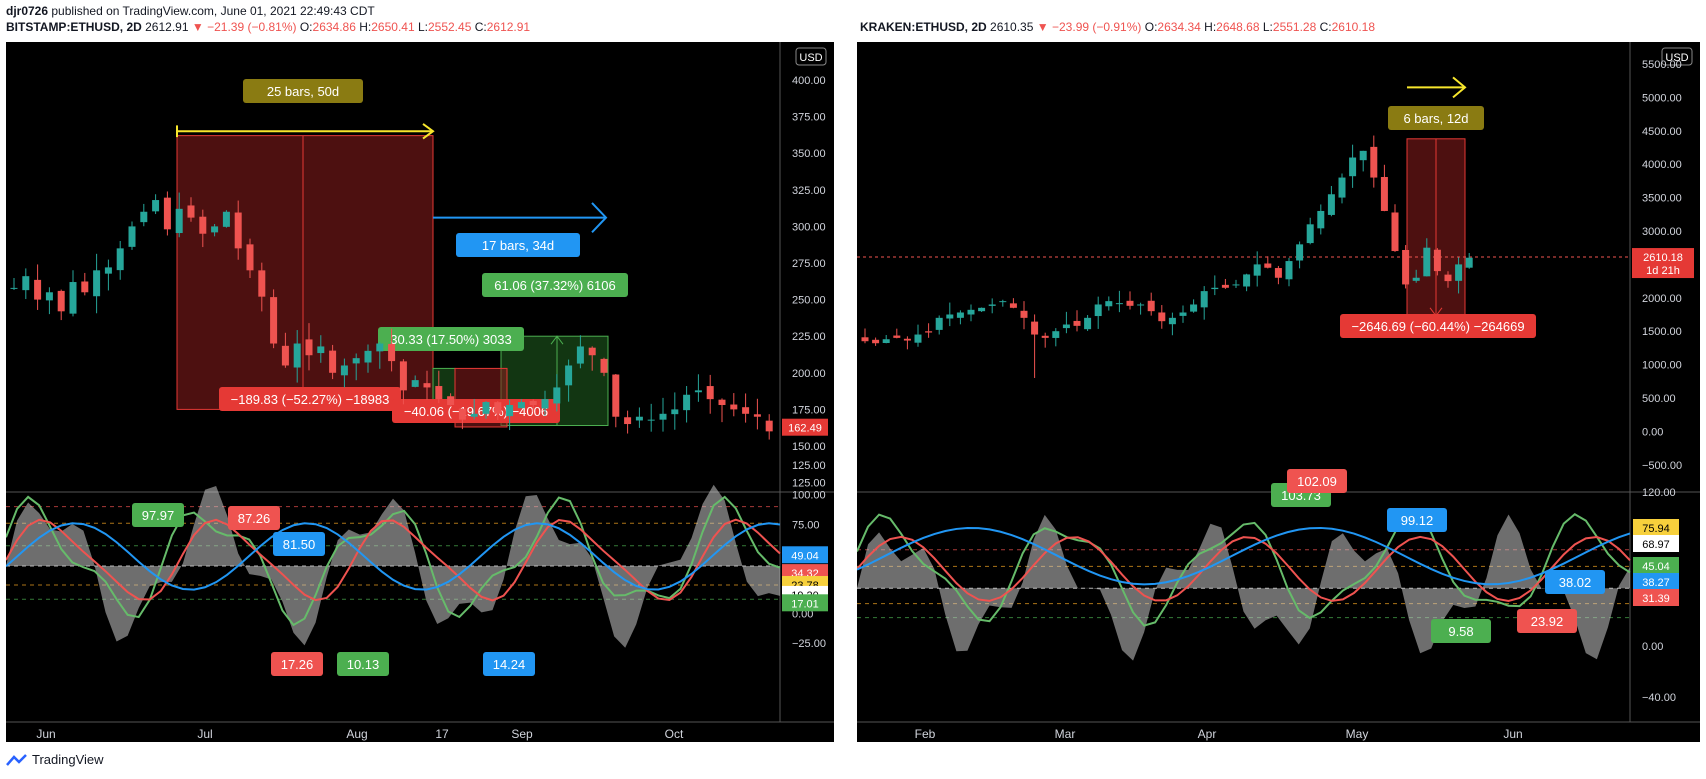 This screenshot has width=1706, height=779. I want to click on measure-box-red, so click(305, 272).